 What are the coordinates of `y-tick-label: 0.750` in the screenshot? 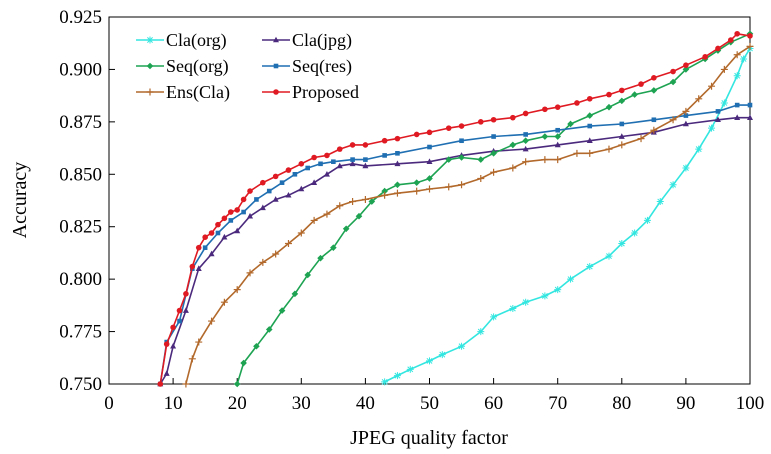 It's located at (80, 384).